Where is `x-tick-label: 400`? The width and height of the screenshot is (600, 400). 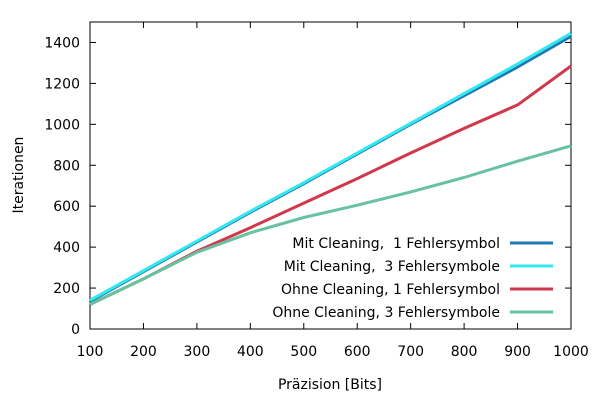 x-tick-label: 400 is located at coordinates (250, 352).